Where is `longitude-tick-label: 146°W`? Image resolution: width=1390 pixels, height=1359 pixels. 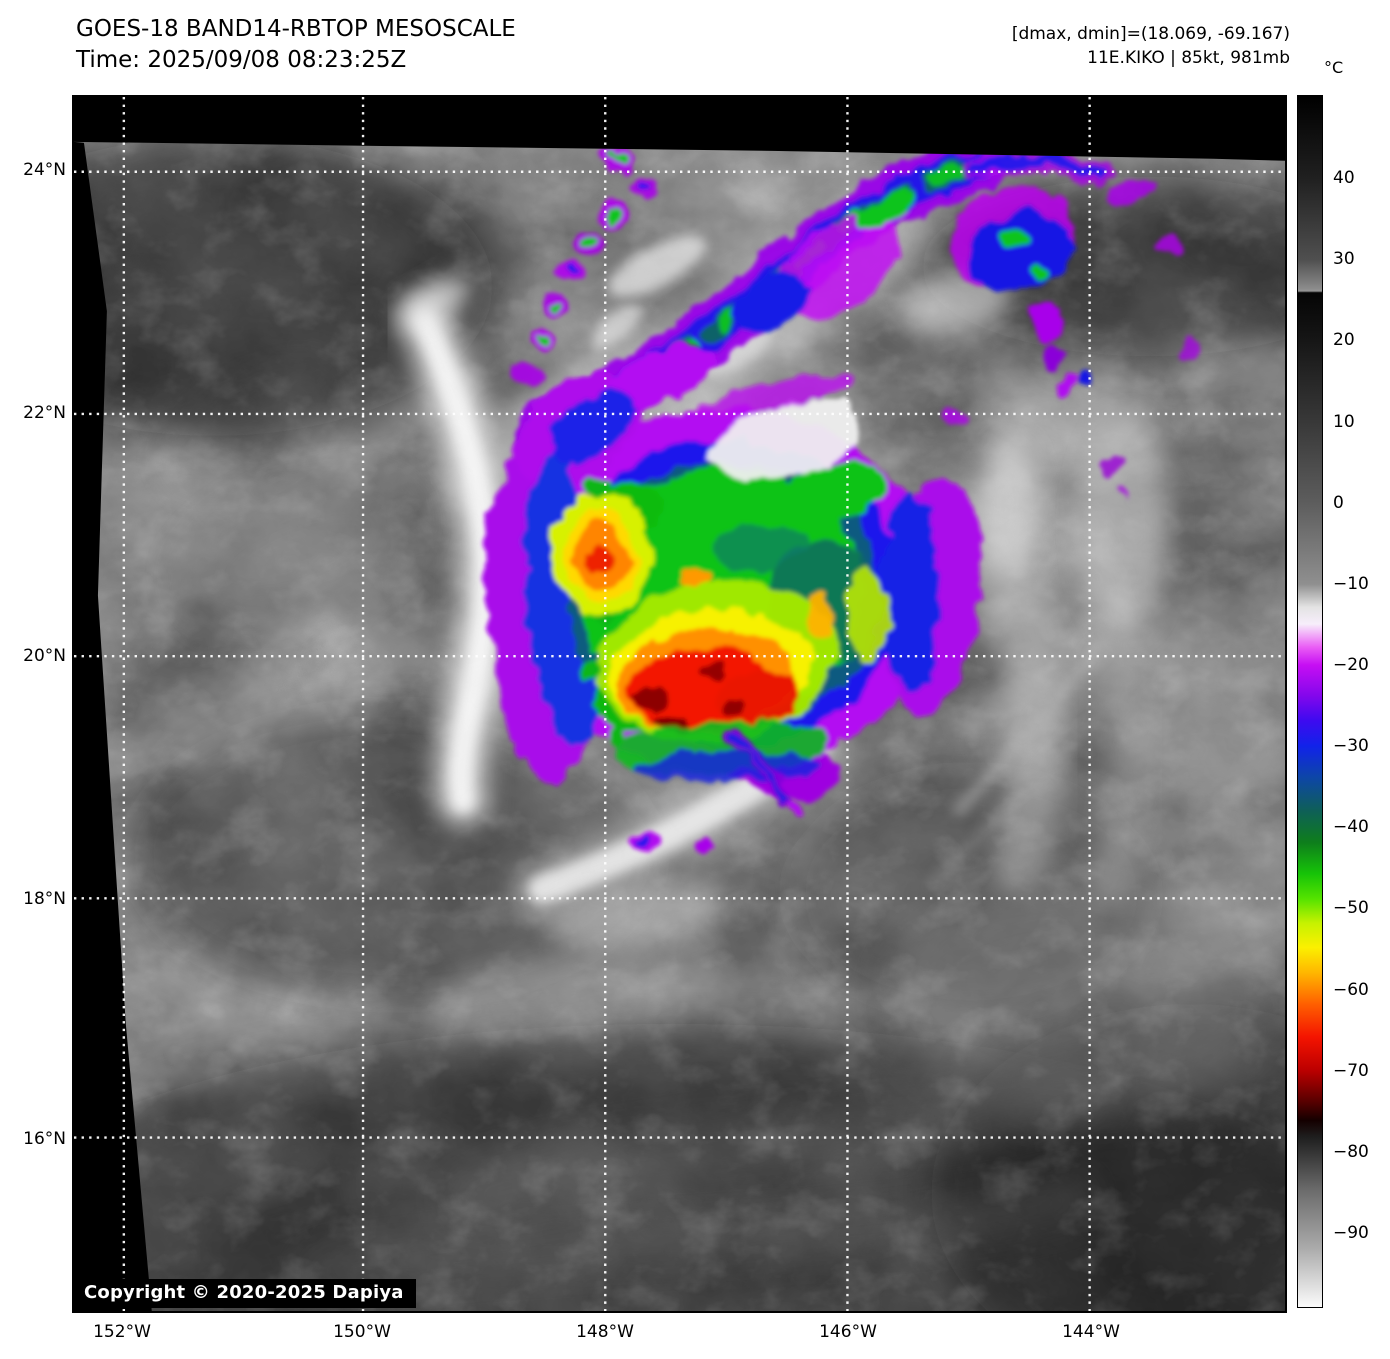
longitude-tick-label: 146°W is located at coordinates (848, 1332).